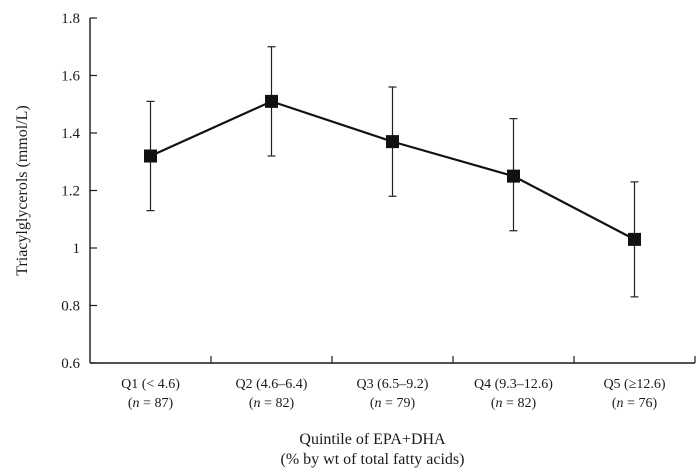  What do you see at coordinates (634, 384) in the screenshot?
I see `category-label: Q5 (≥12.6)` at bounding box center [634, 384].